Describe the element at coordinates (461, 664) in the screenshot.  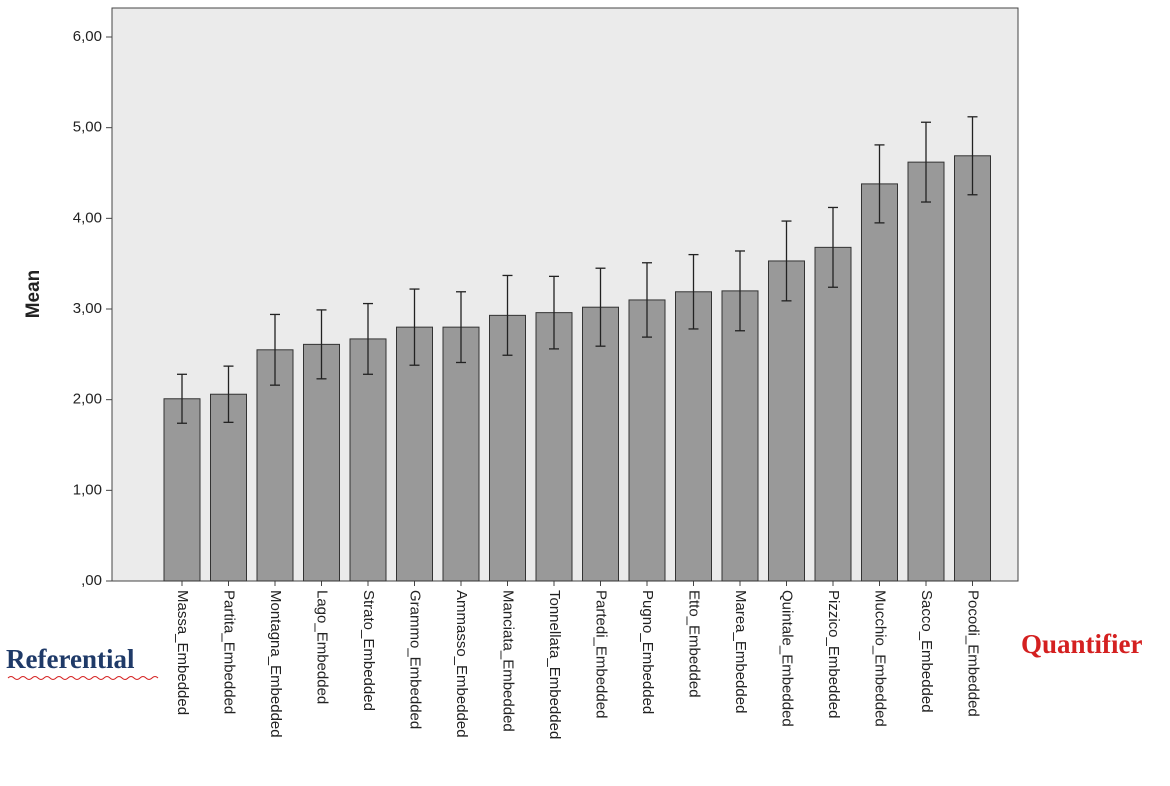
I see `x-tick-label: Ammasso_Embedded` at that location.